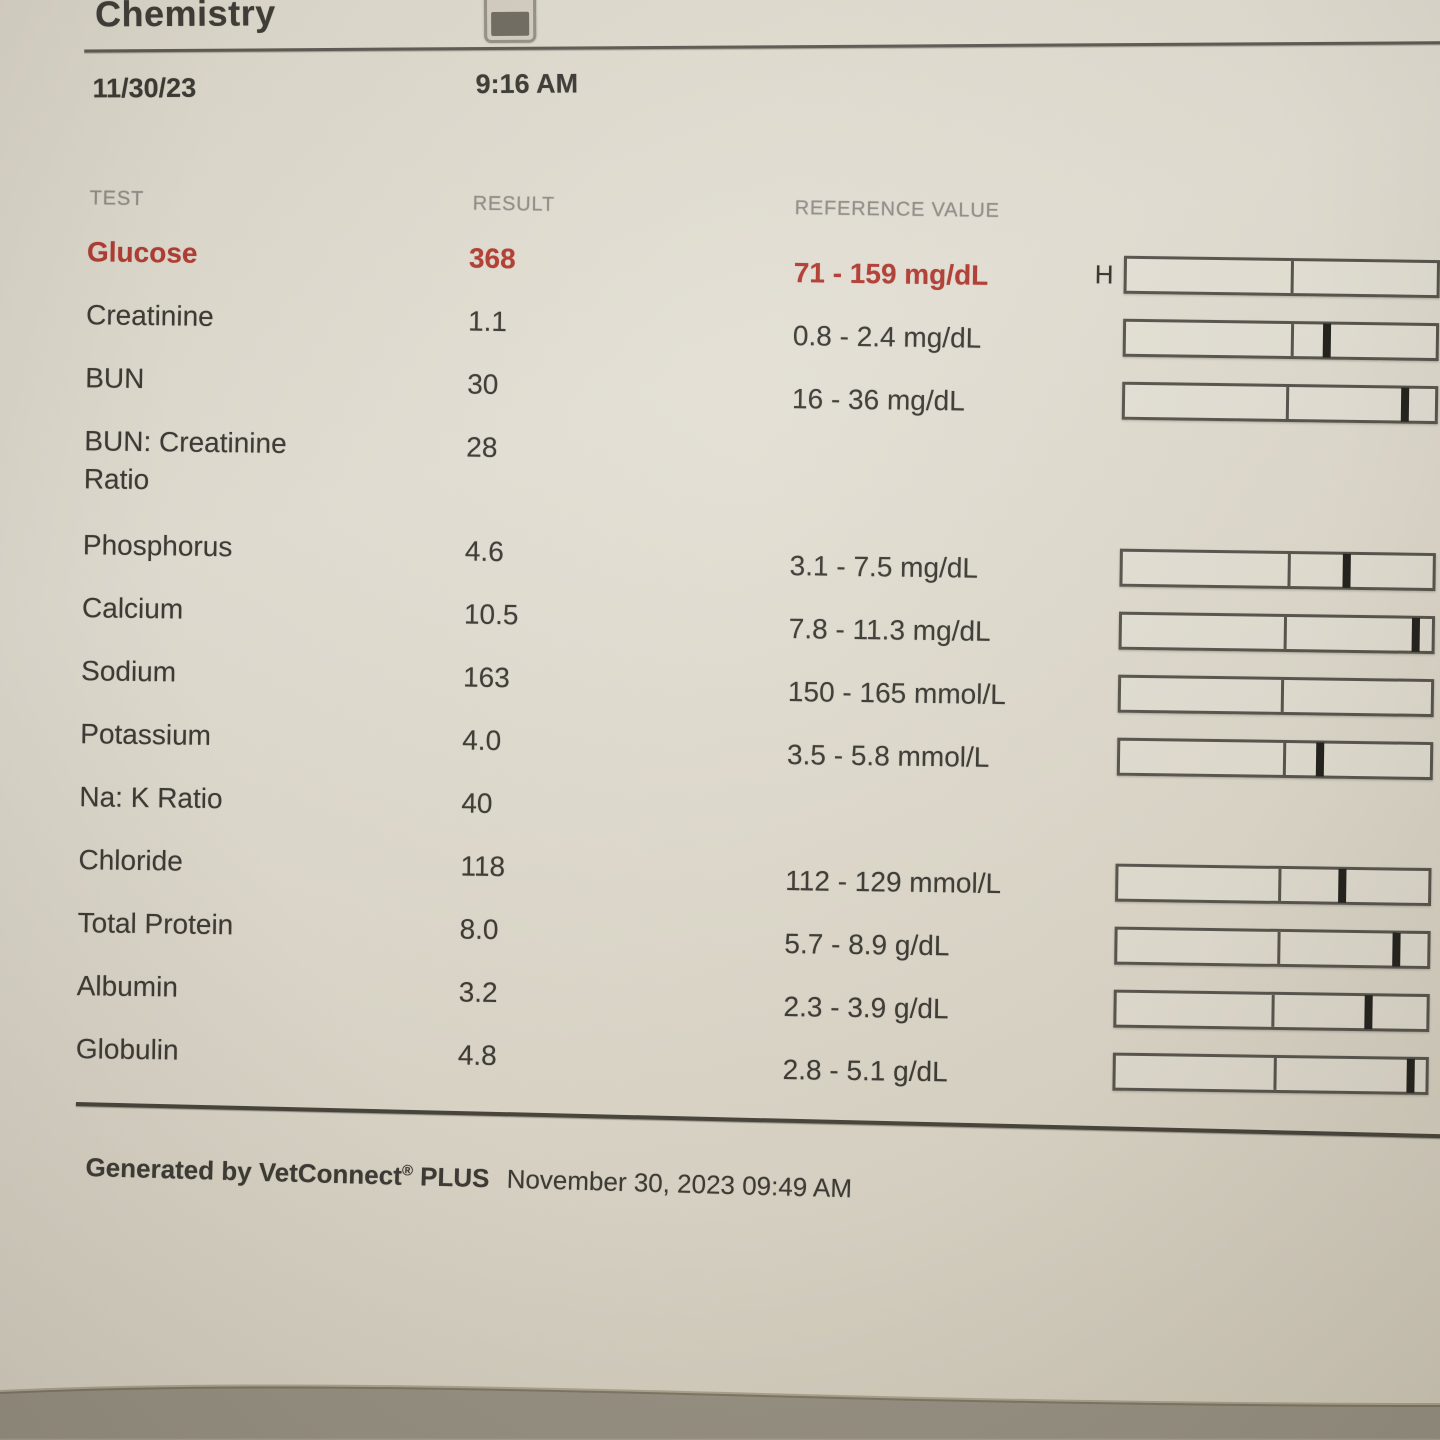 The width and height of the screenshot is (1440, 1440). What do you see at coordinates (477, 1055) in the screenshot?
I see `test-result: 4.8` at bounding box center [477, 1055].